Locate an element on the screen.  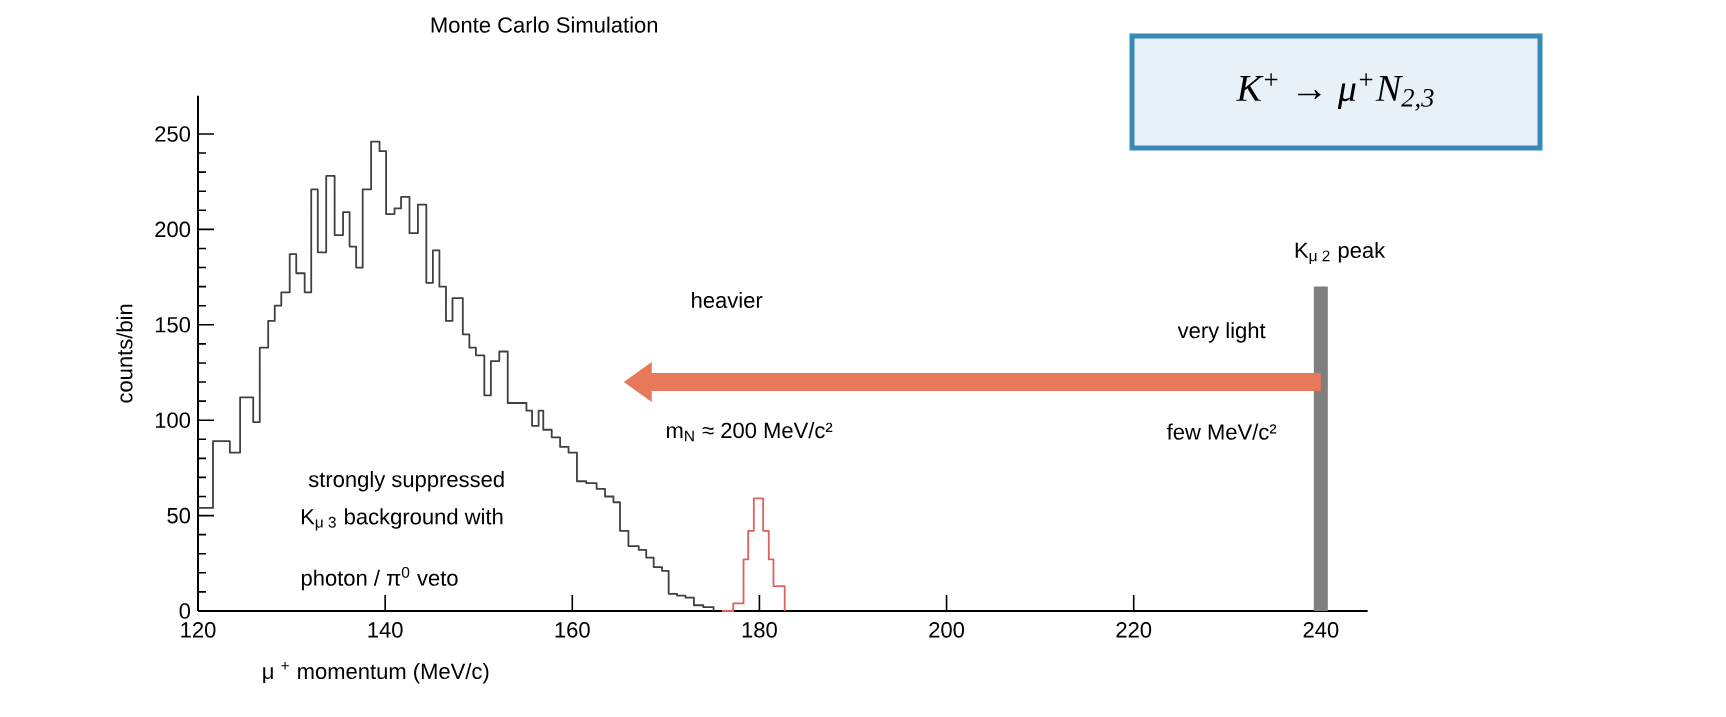
annotation: K$_{μ 3}$ background with is located at coordinates (402, 519).